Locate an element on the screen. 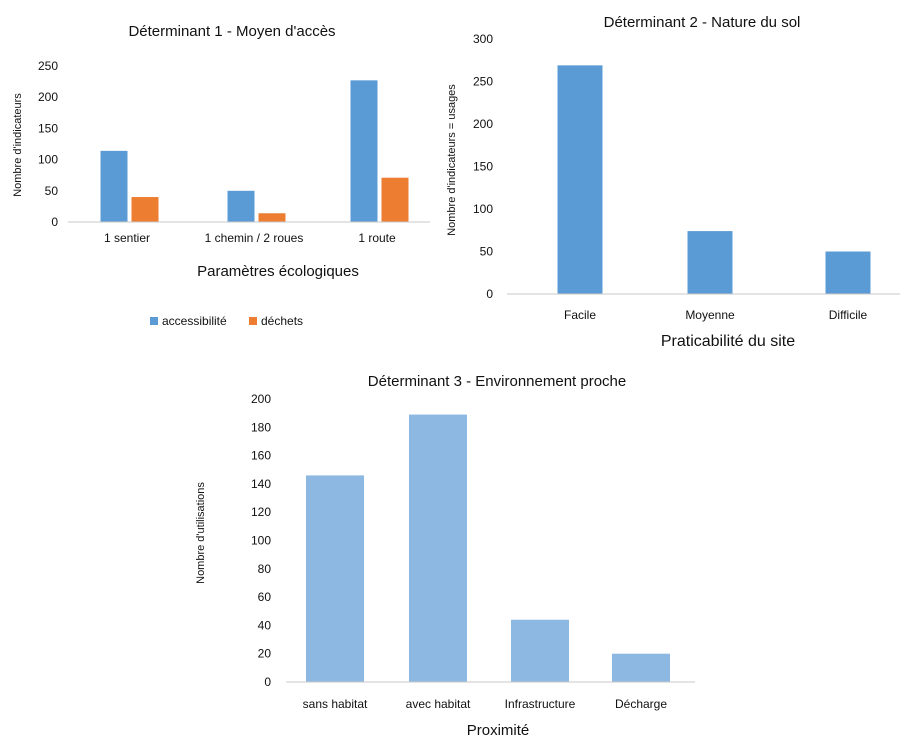  chart-1-y-tick-label: 150 is located at coordinates (48, 128).